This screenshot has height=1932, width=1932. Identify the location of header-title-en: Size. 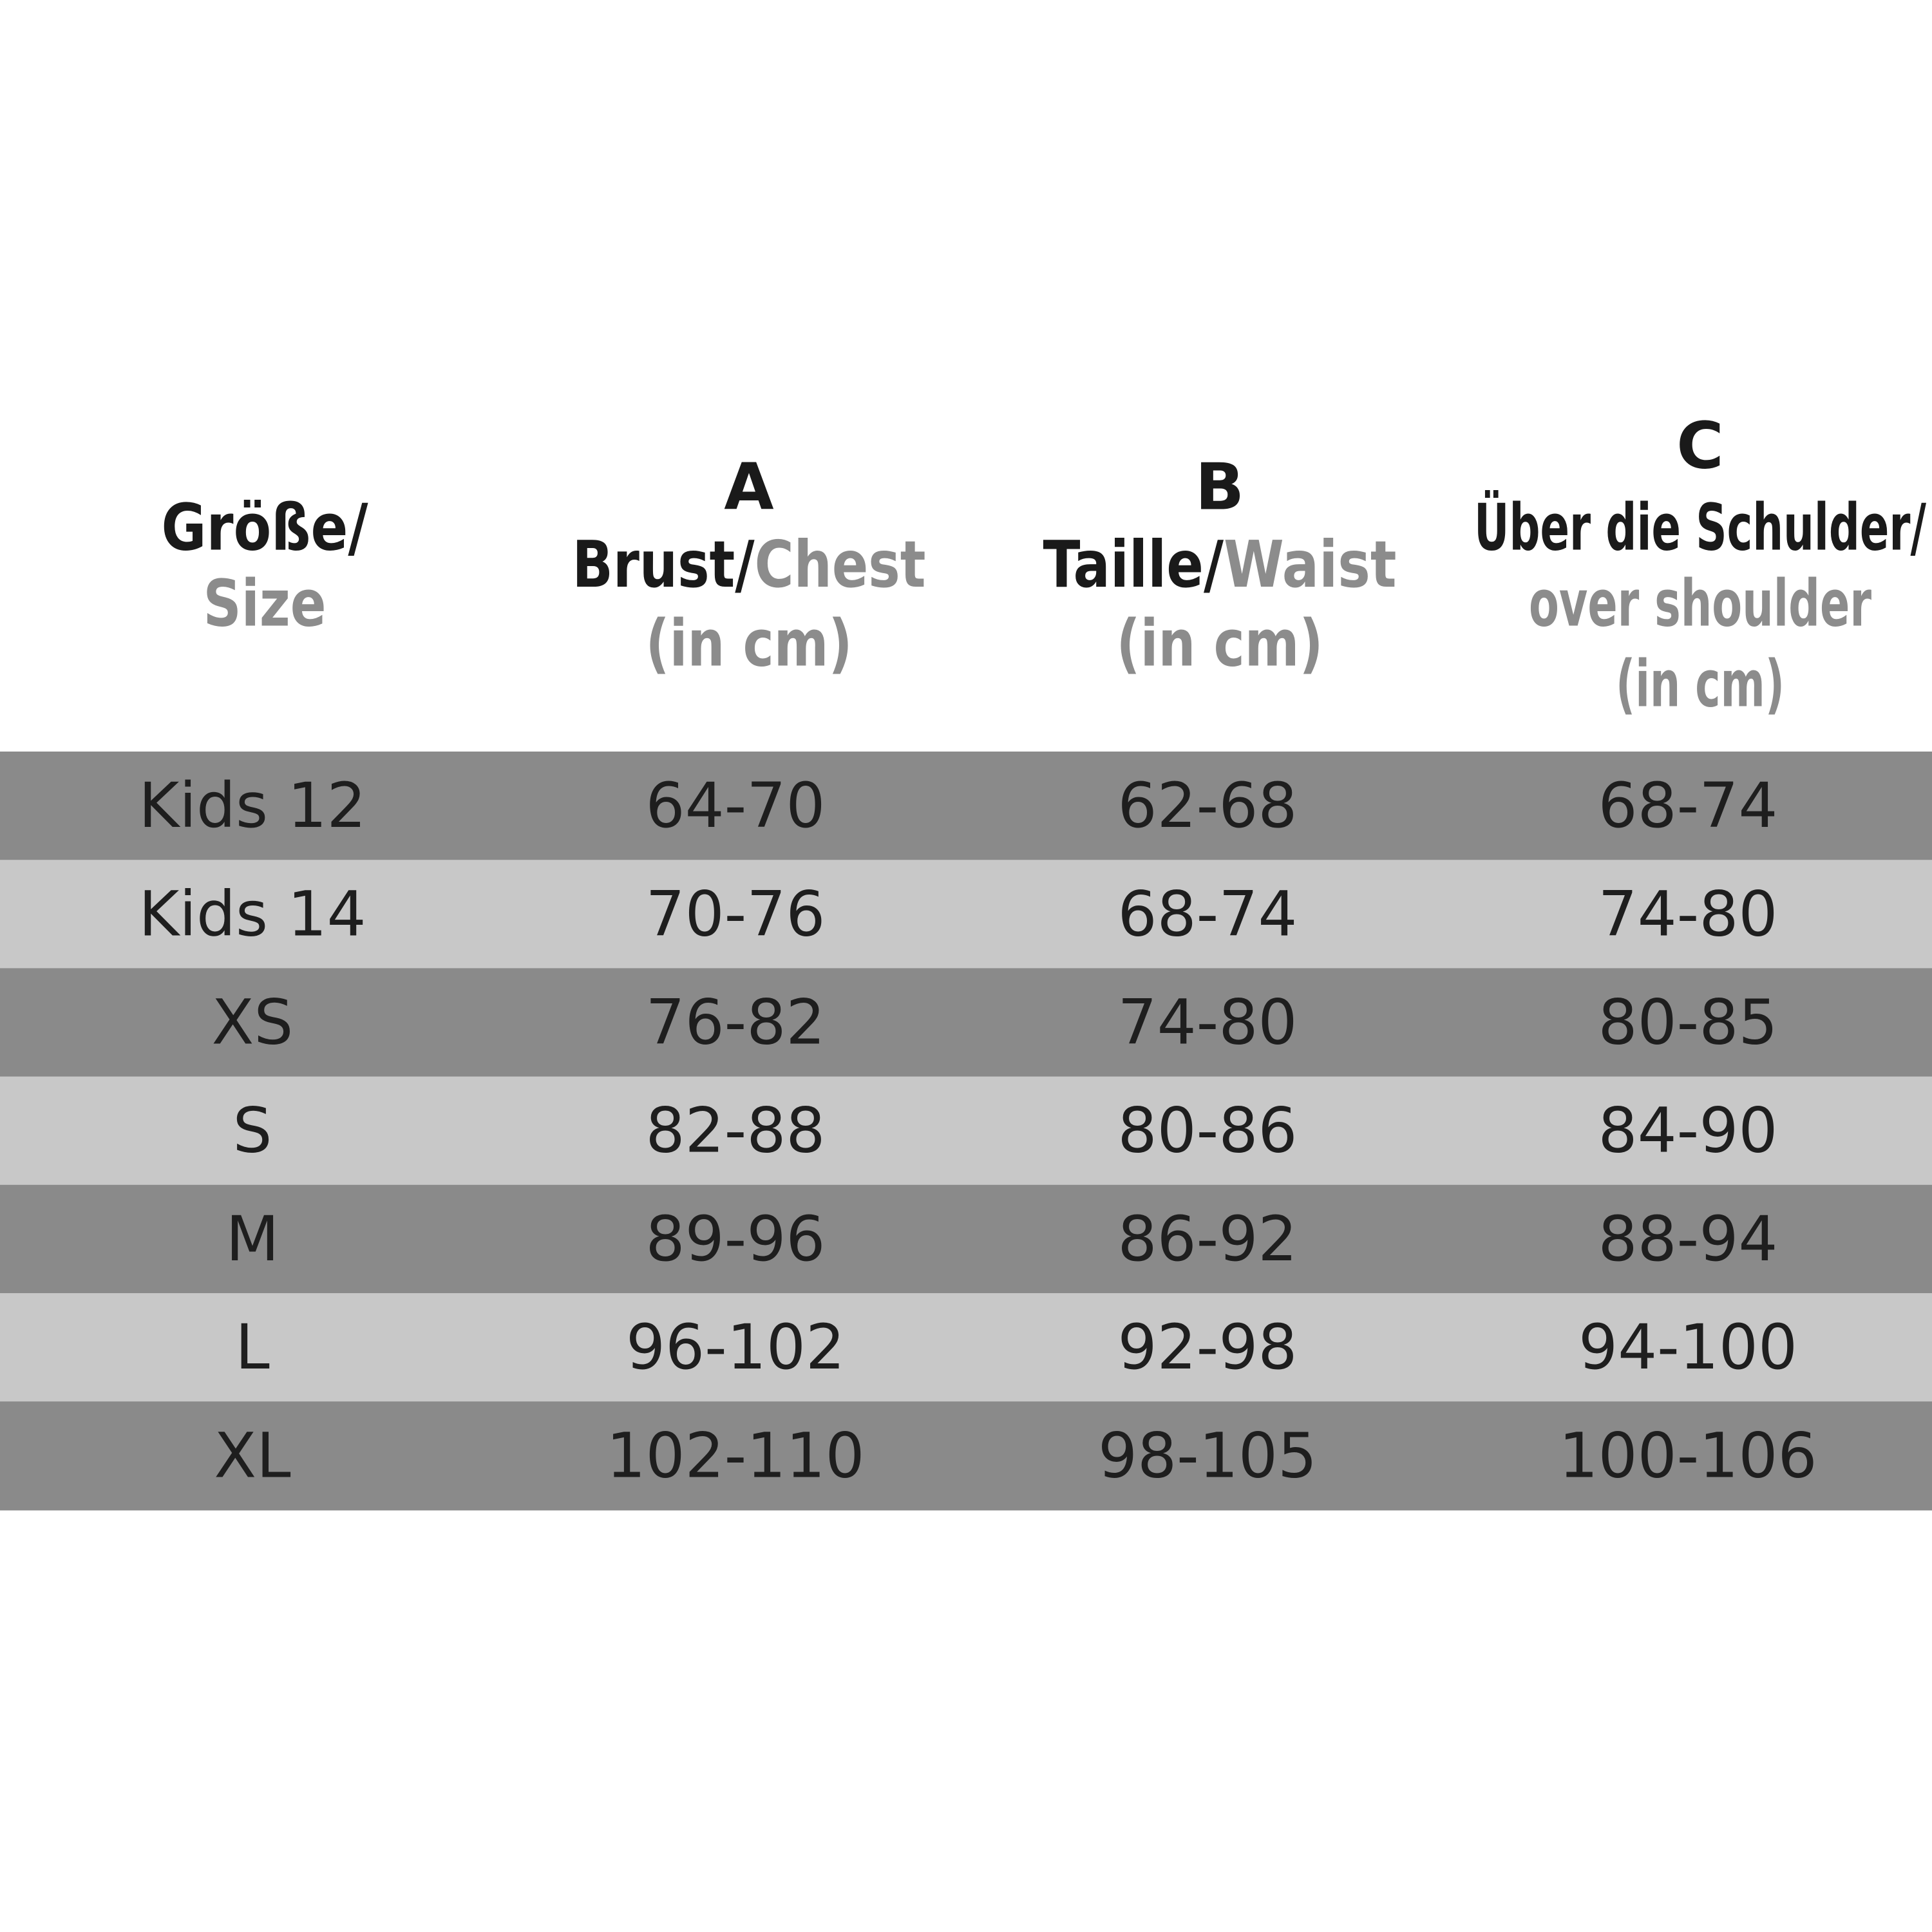
(265, 603).